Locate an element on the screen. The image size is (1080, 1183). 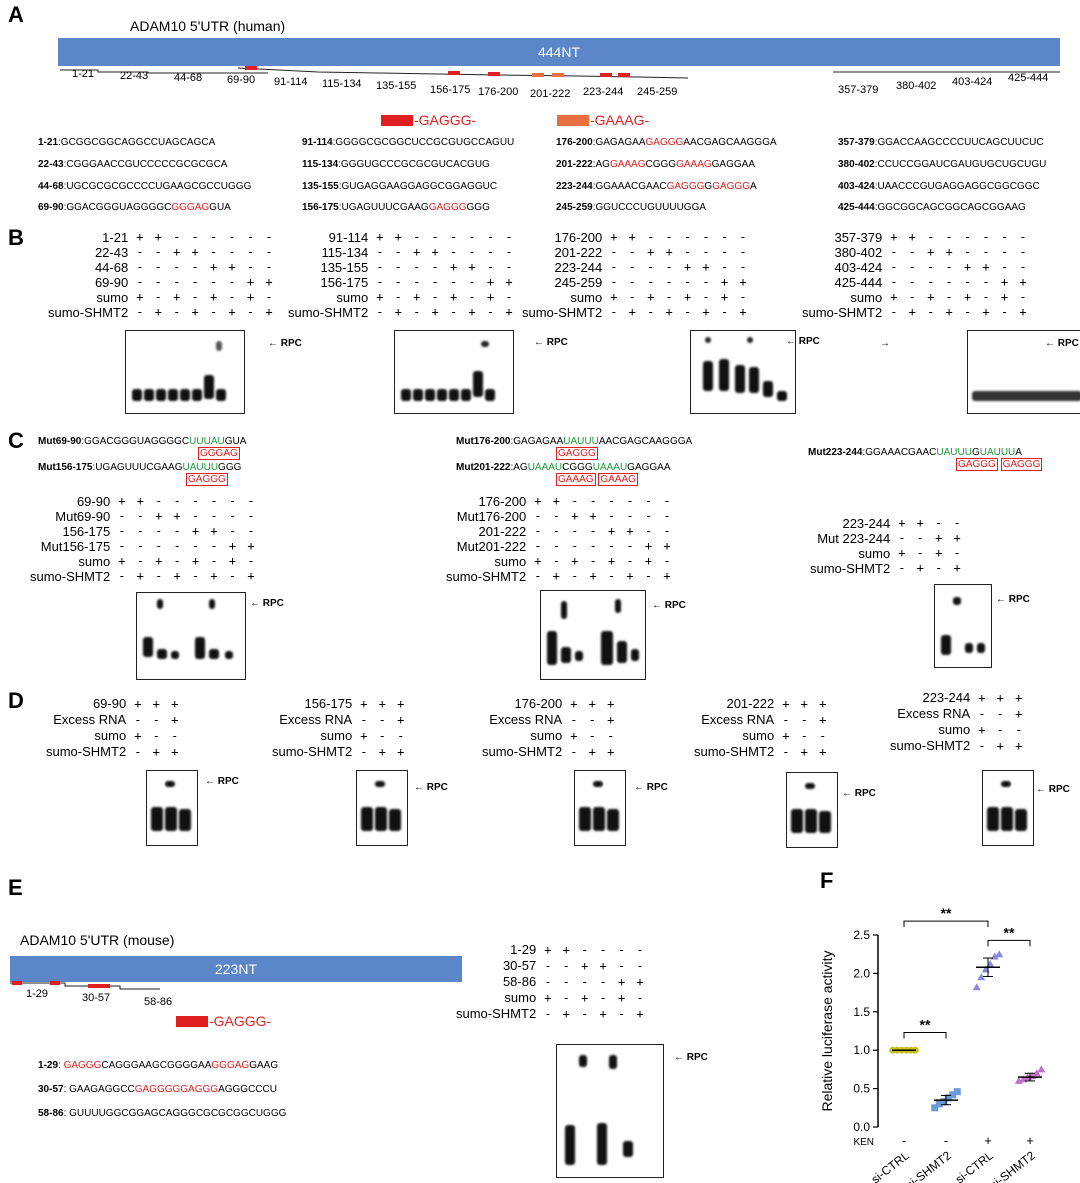
sequence-text: :CGGGAACCGUCCCCCGCGCGCA is located at coordinates (145, 164).